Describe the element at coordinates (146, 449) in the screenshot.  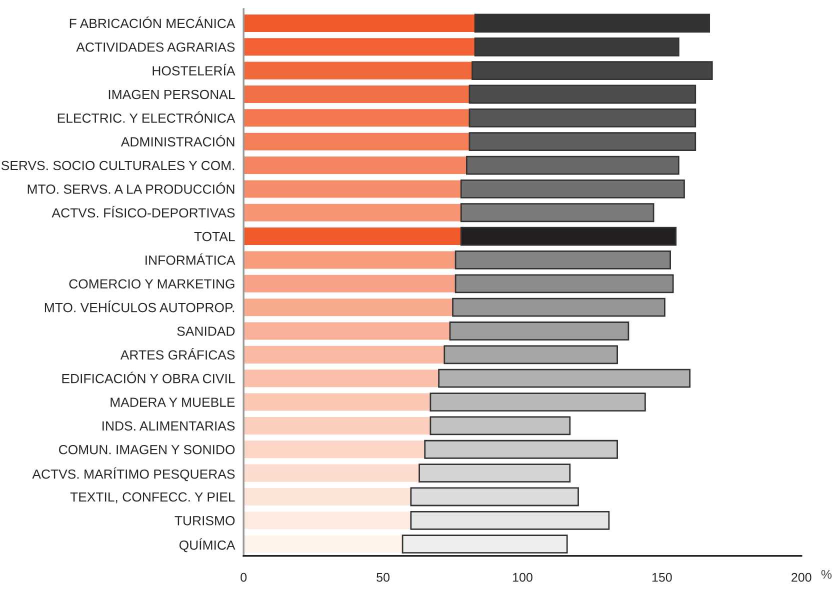
I see `y-tick-label: COMUN. IMAGEN Y SONIDO` at that location.